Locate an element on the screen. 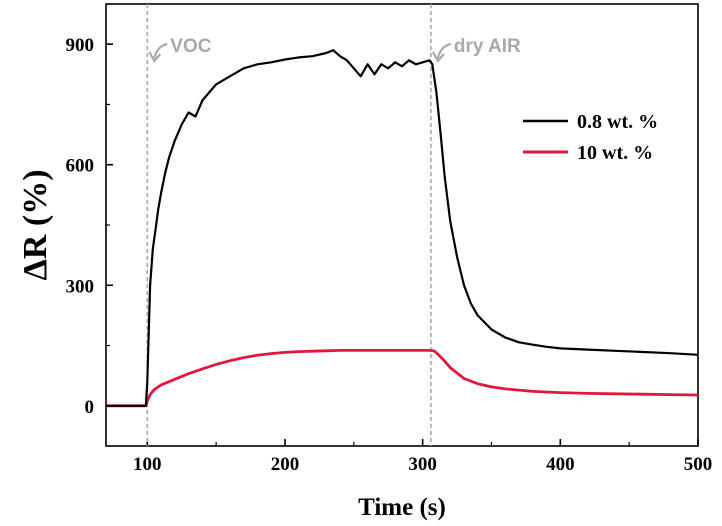  annotation: VOC is located at coordinates (180, 49).